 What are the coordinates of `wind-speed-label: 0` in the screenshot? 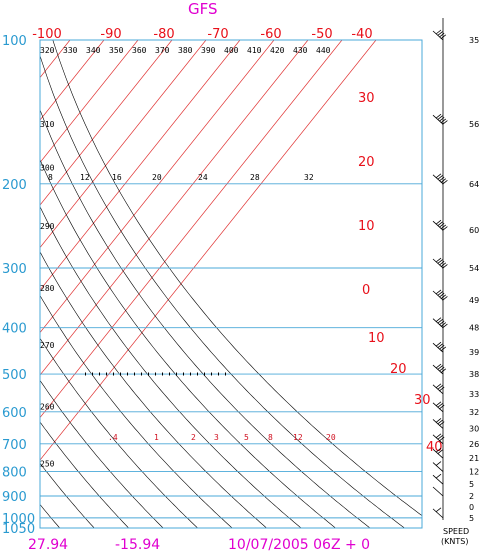 It's located at (471, 507).